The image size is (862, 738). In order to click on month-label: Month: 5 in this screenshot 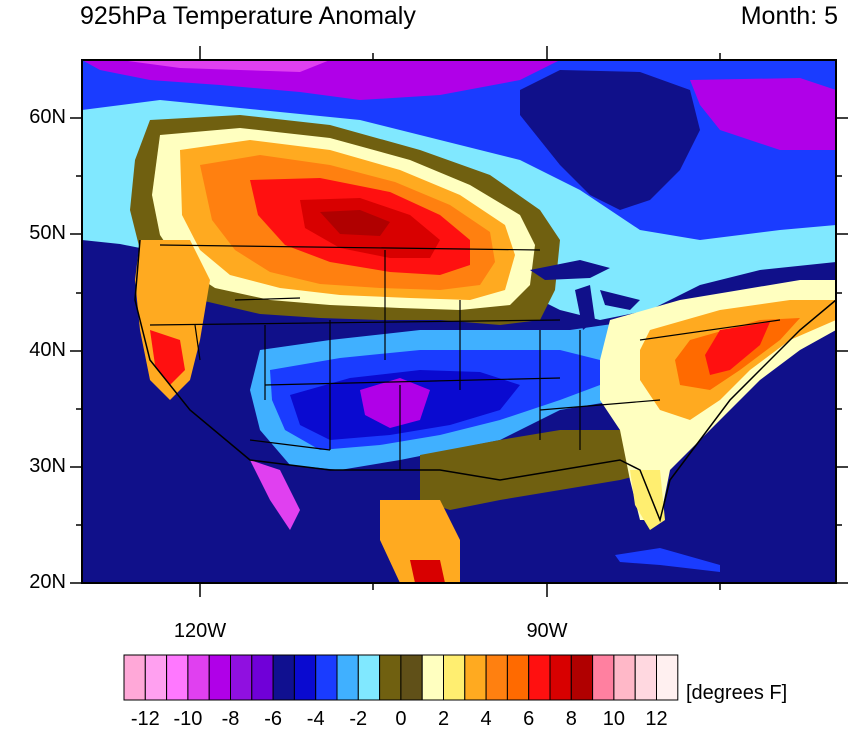, I will do `click(789, 16)`.